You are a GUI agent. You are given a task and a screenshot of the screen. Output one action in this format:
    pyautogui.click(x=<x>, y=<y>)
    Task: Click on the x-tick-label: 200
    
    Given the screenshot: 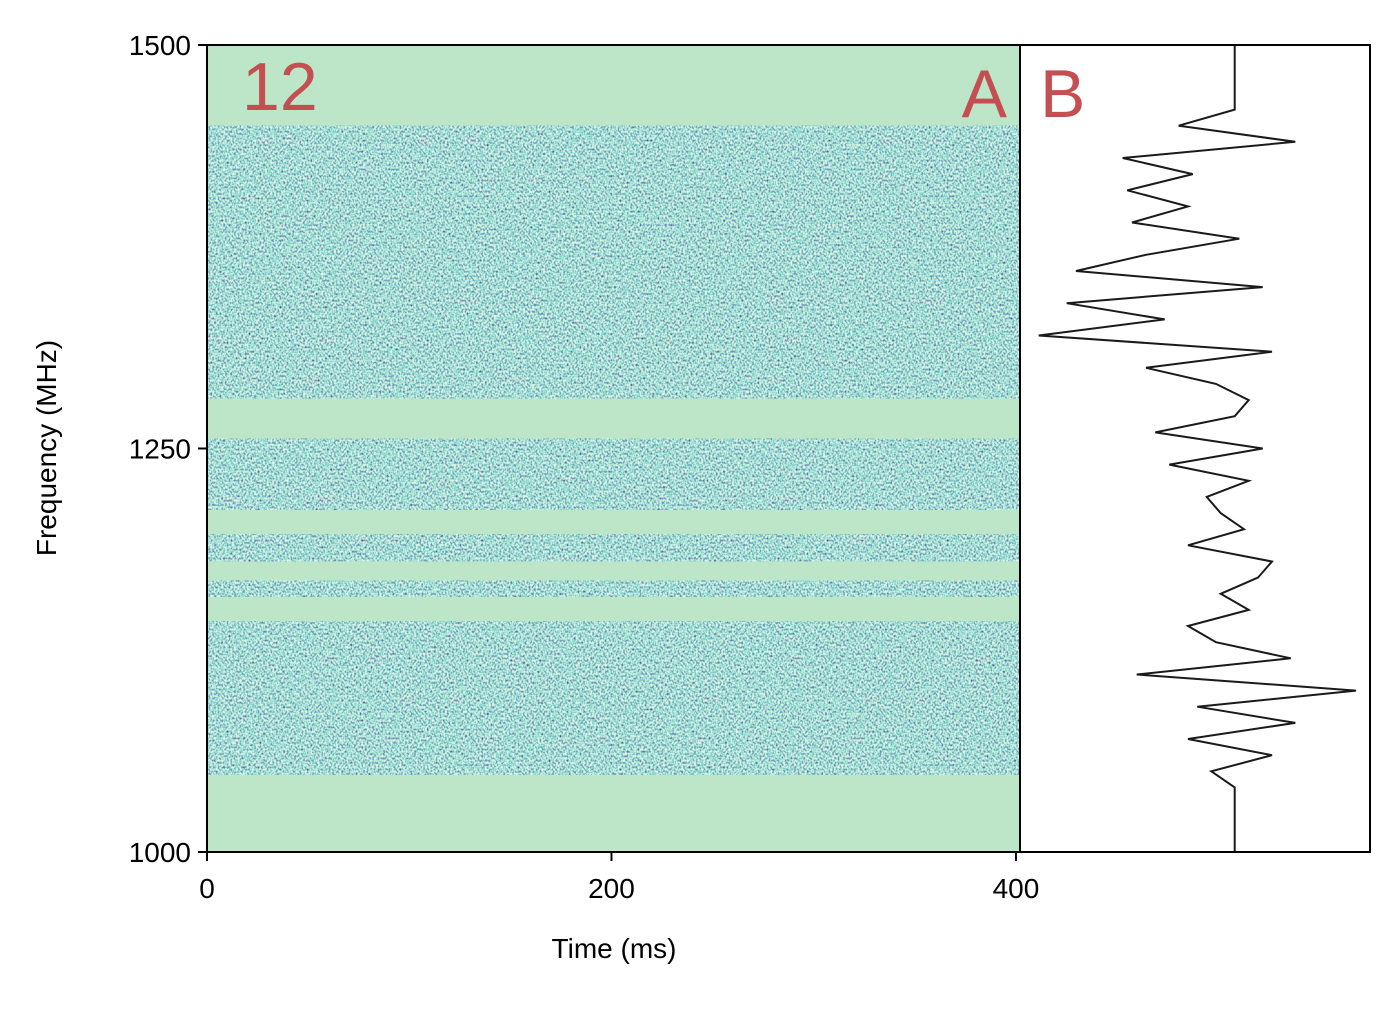 What is the action you would take?
    pyautogui.click(x=611, y=888)
    